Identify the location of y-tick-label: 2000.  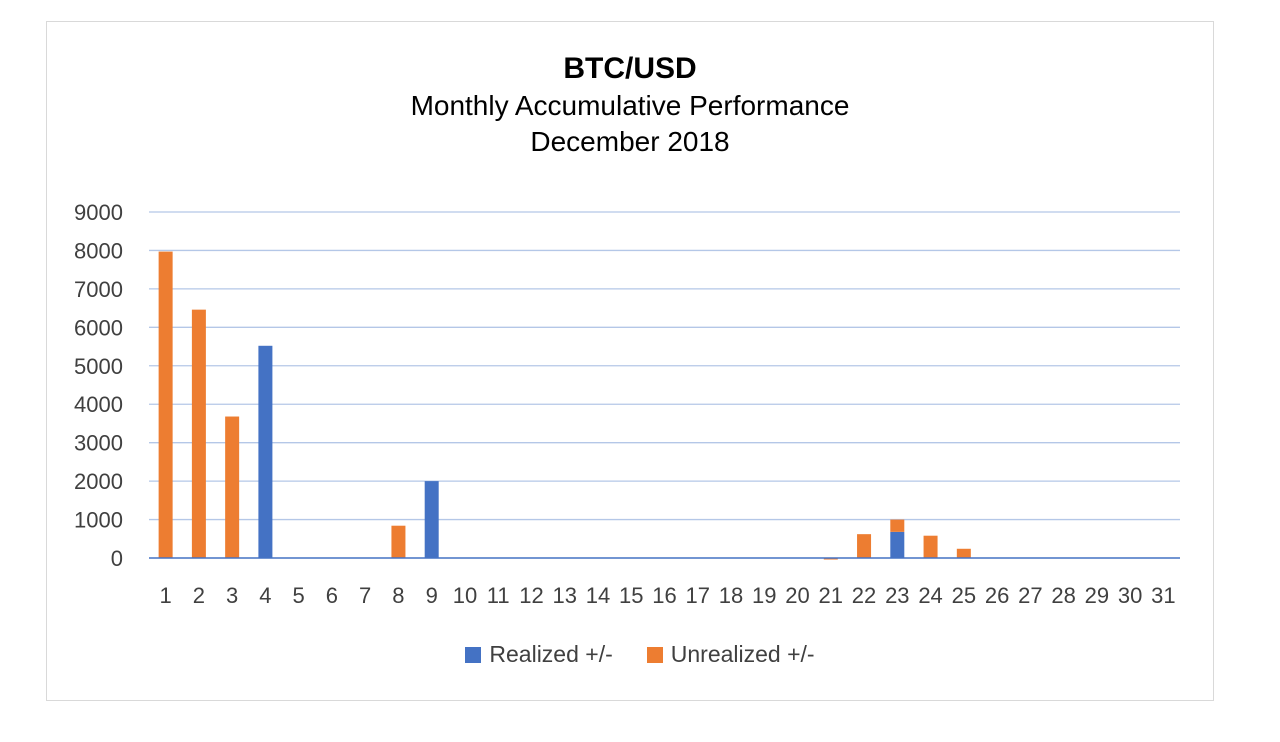
(98, 481).